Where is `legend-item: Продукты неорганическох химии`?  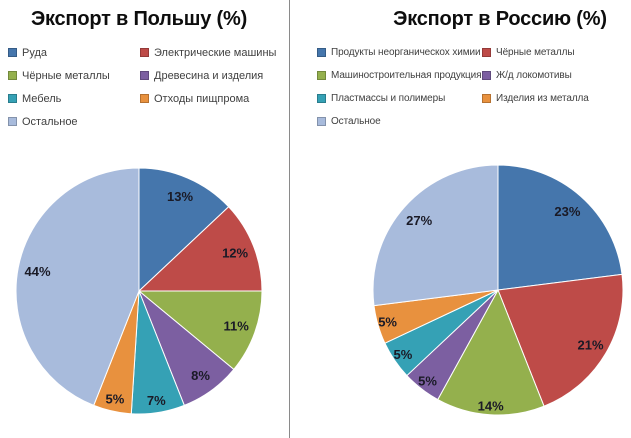 legend-item: Продукты неорганическох химии is located at coordinates (399, 52).